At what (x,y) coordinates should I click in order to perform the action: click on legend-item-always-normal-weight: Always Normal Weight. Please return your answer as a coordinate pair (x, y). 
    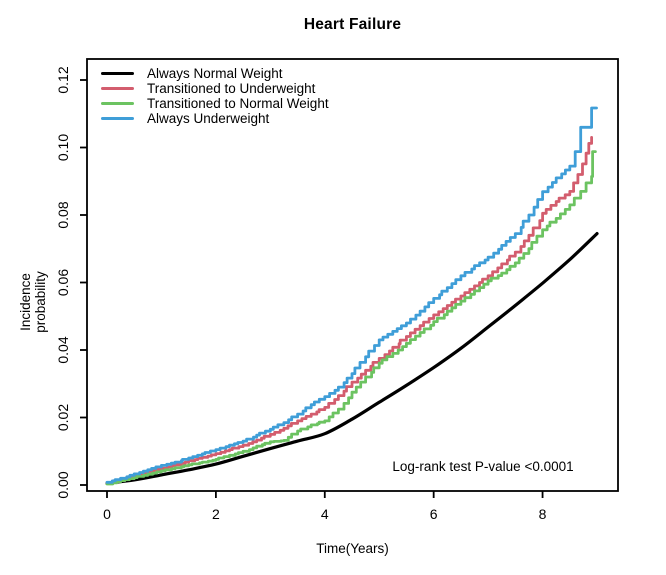
    Looking at the image, I should click on (215, 73).